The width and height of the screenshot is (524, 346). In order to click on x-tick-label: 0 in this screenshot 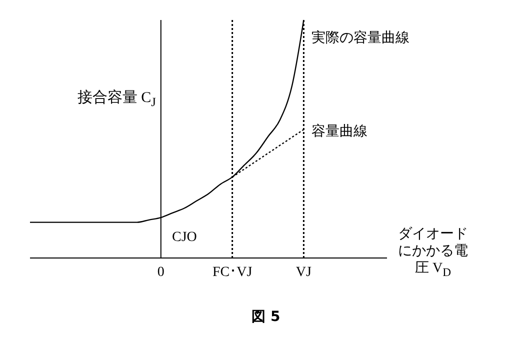, I will do `click(160, 272)`.